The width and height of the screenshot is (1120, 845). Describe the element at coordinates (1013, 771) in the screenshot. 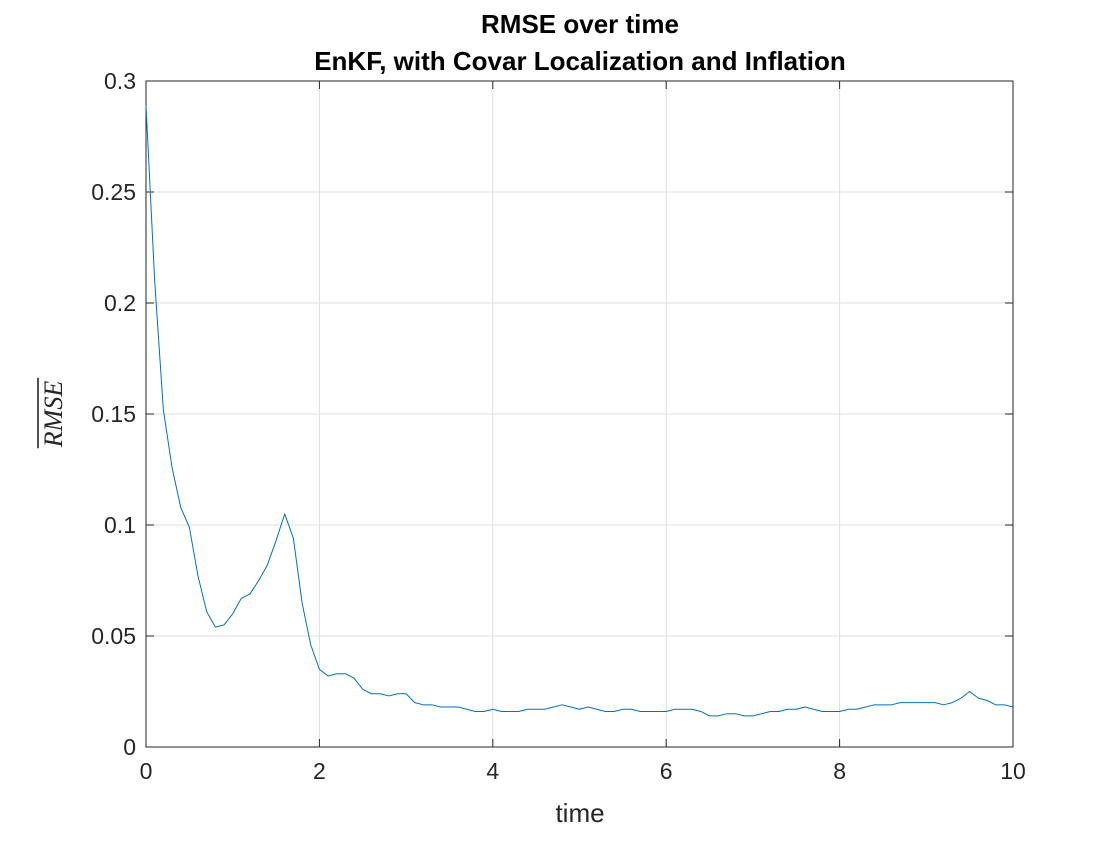

I see `x-tick-label: 10` at that location.